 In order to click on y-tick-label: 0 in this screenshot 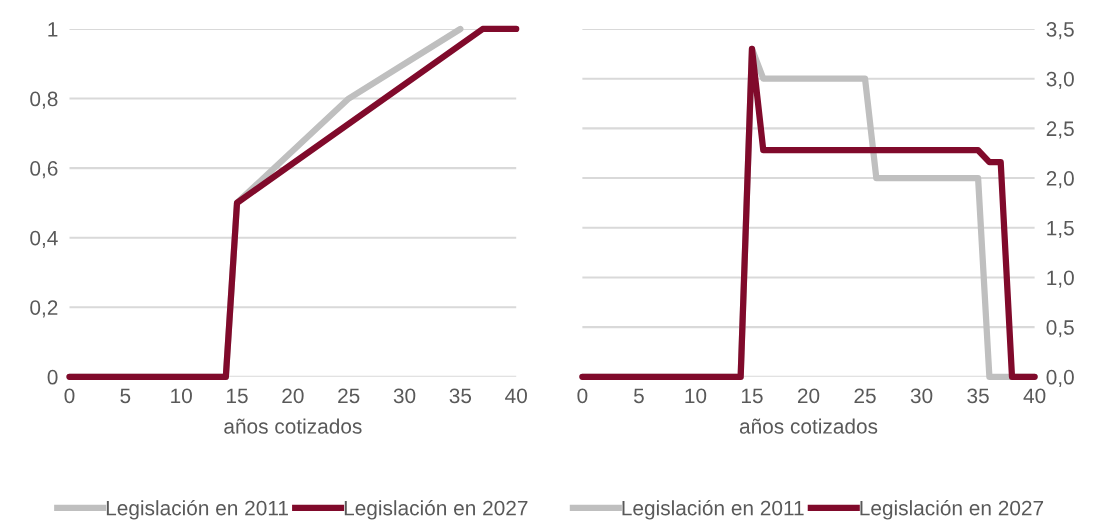, I will do `click(52, 377)`.